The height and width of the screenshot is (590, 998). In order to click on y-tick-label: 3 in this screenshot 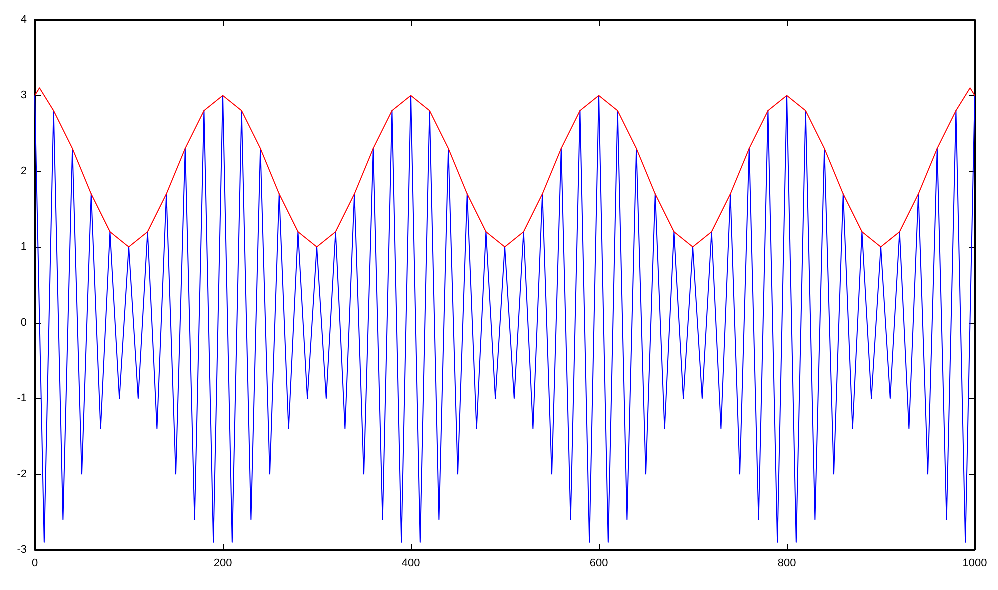, I will do `click(23, 96)`.